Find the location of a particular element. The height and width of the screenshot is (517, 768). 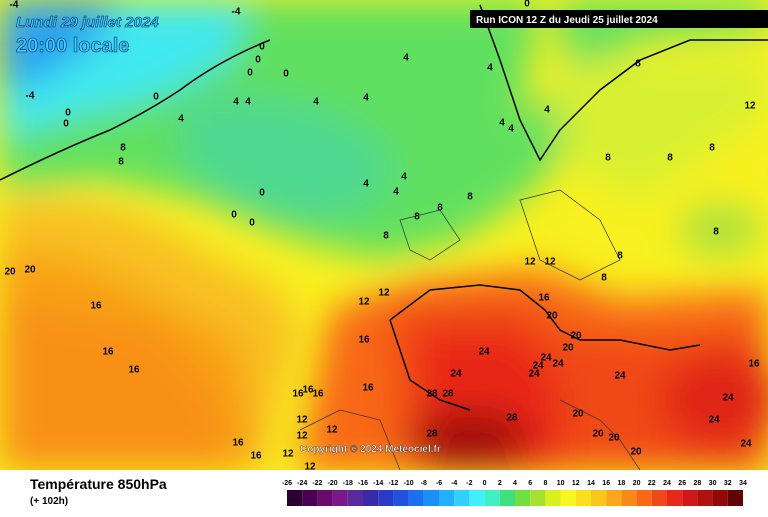

scale-tick-label: -4 is located at coordinates (454, 483).